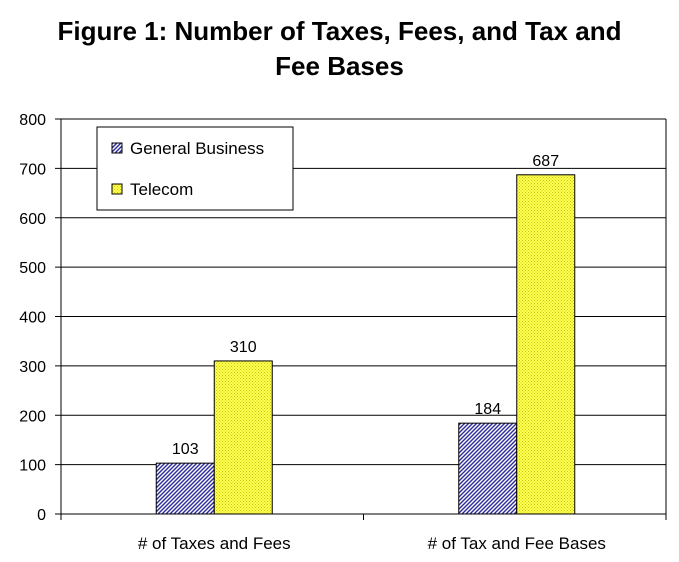  Describe the element at coordinates (517, 543) in the screenshot. I see `x-tick-label: # of Tax and Fee Bases` at that location.